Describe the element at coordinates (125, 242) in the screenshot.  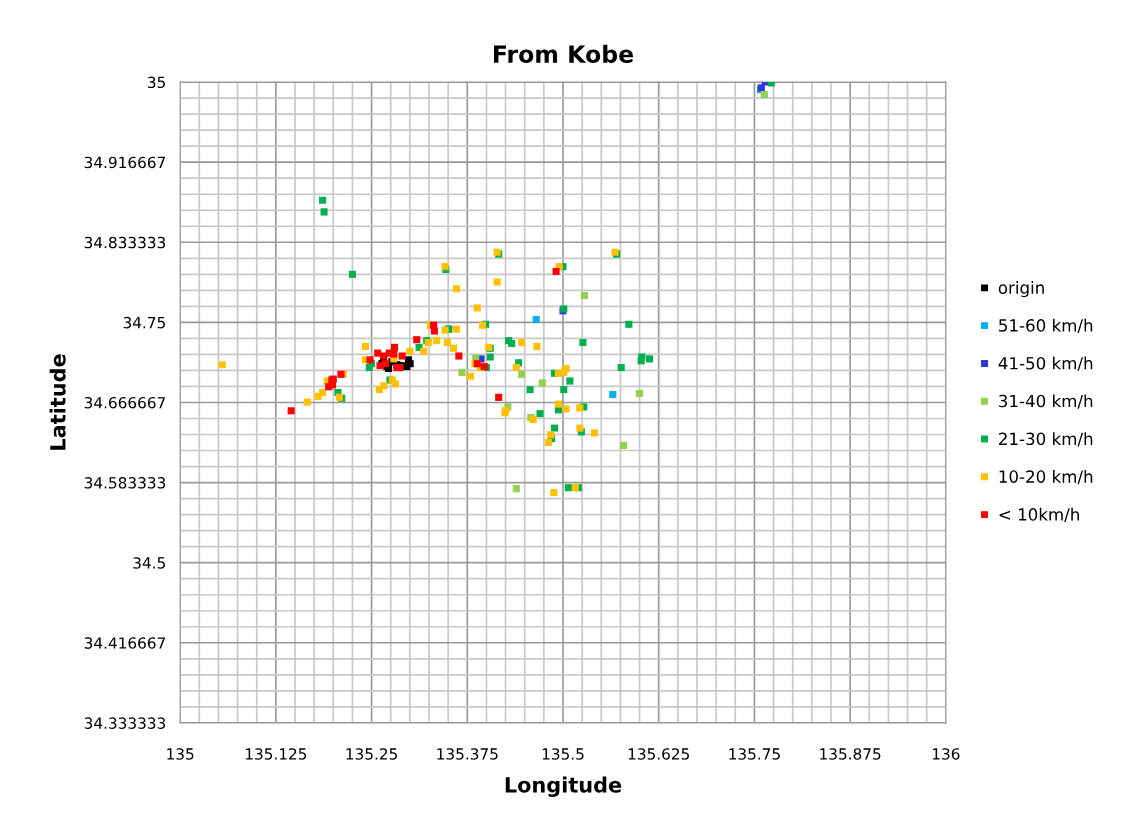
I see `y-tick-label: 34.833333` at that location.